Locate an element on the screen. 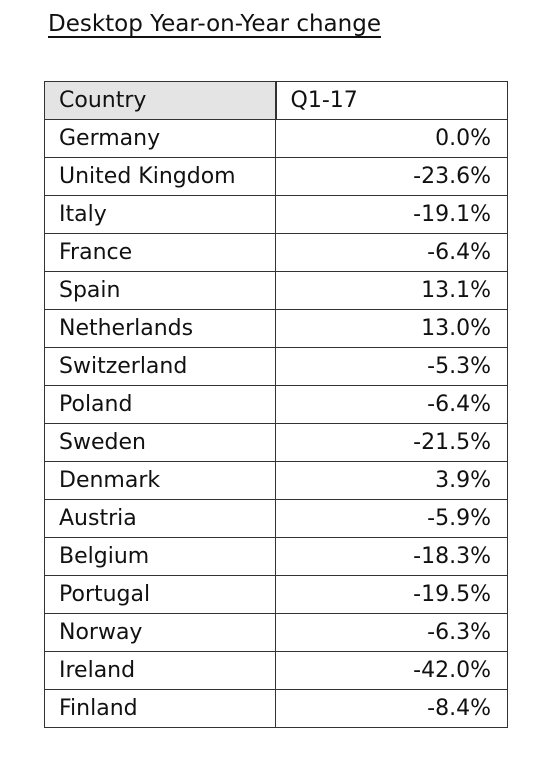 Image resolution: width=540 pixels, height=766 pixels. country-cell: Finland is located at coordinates (160, 708).